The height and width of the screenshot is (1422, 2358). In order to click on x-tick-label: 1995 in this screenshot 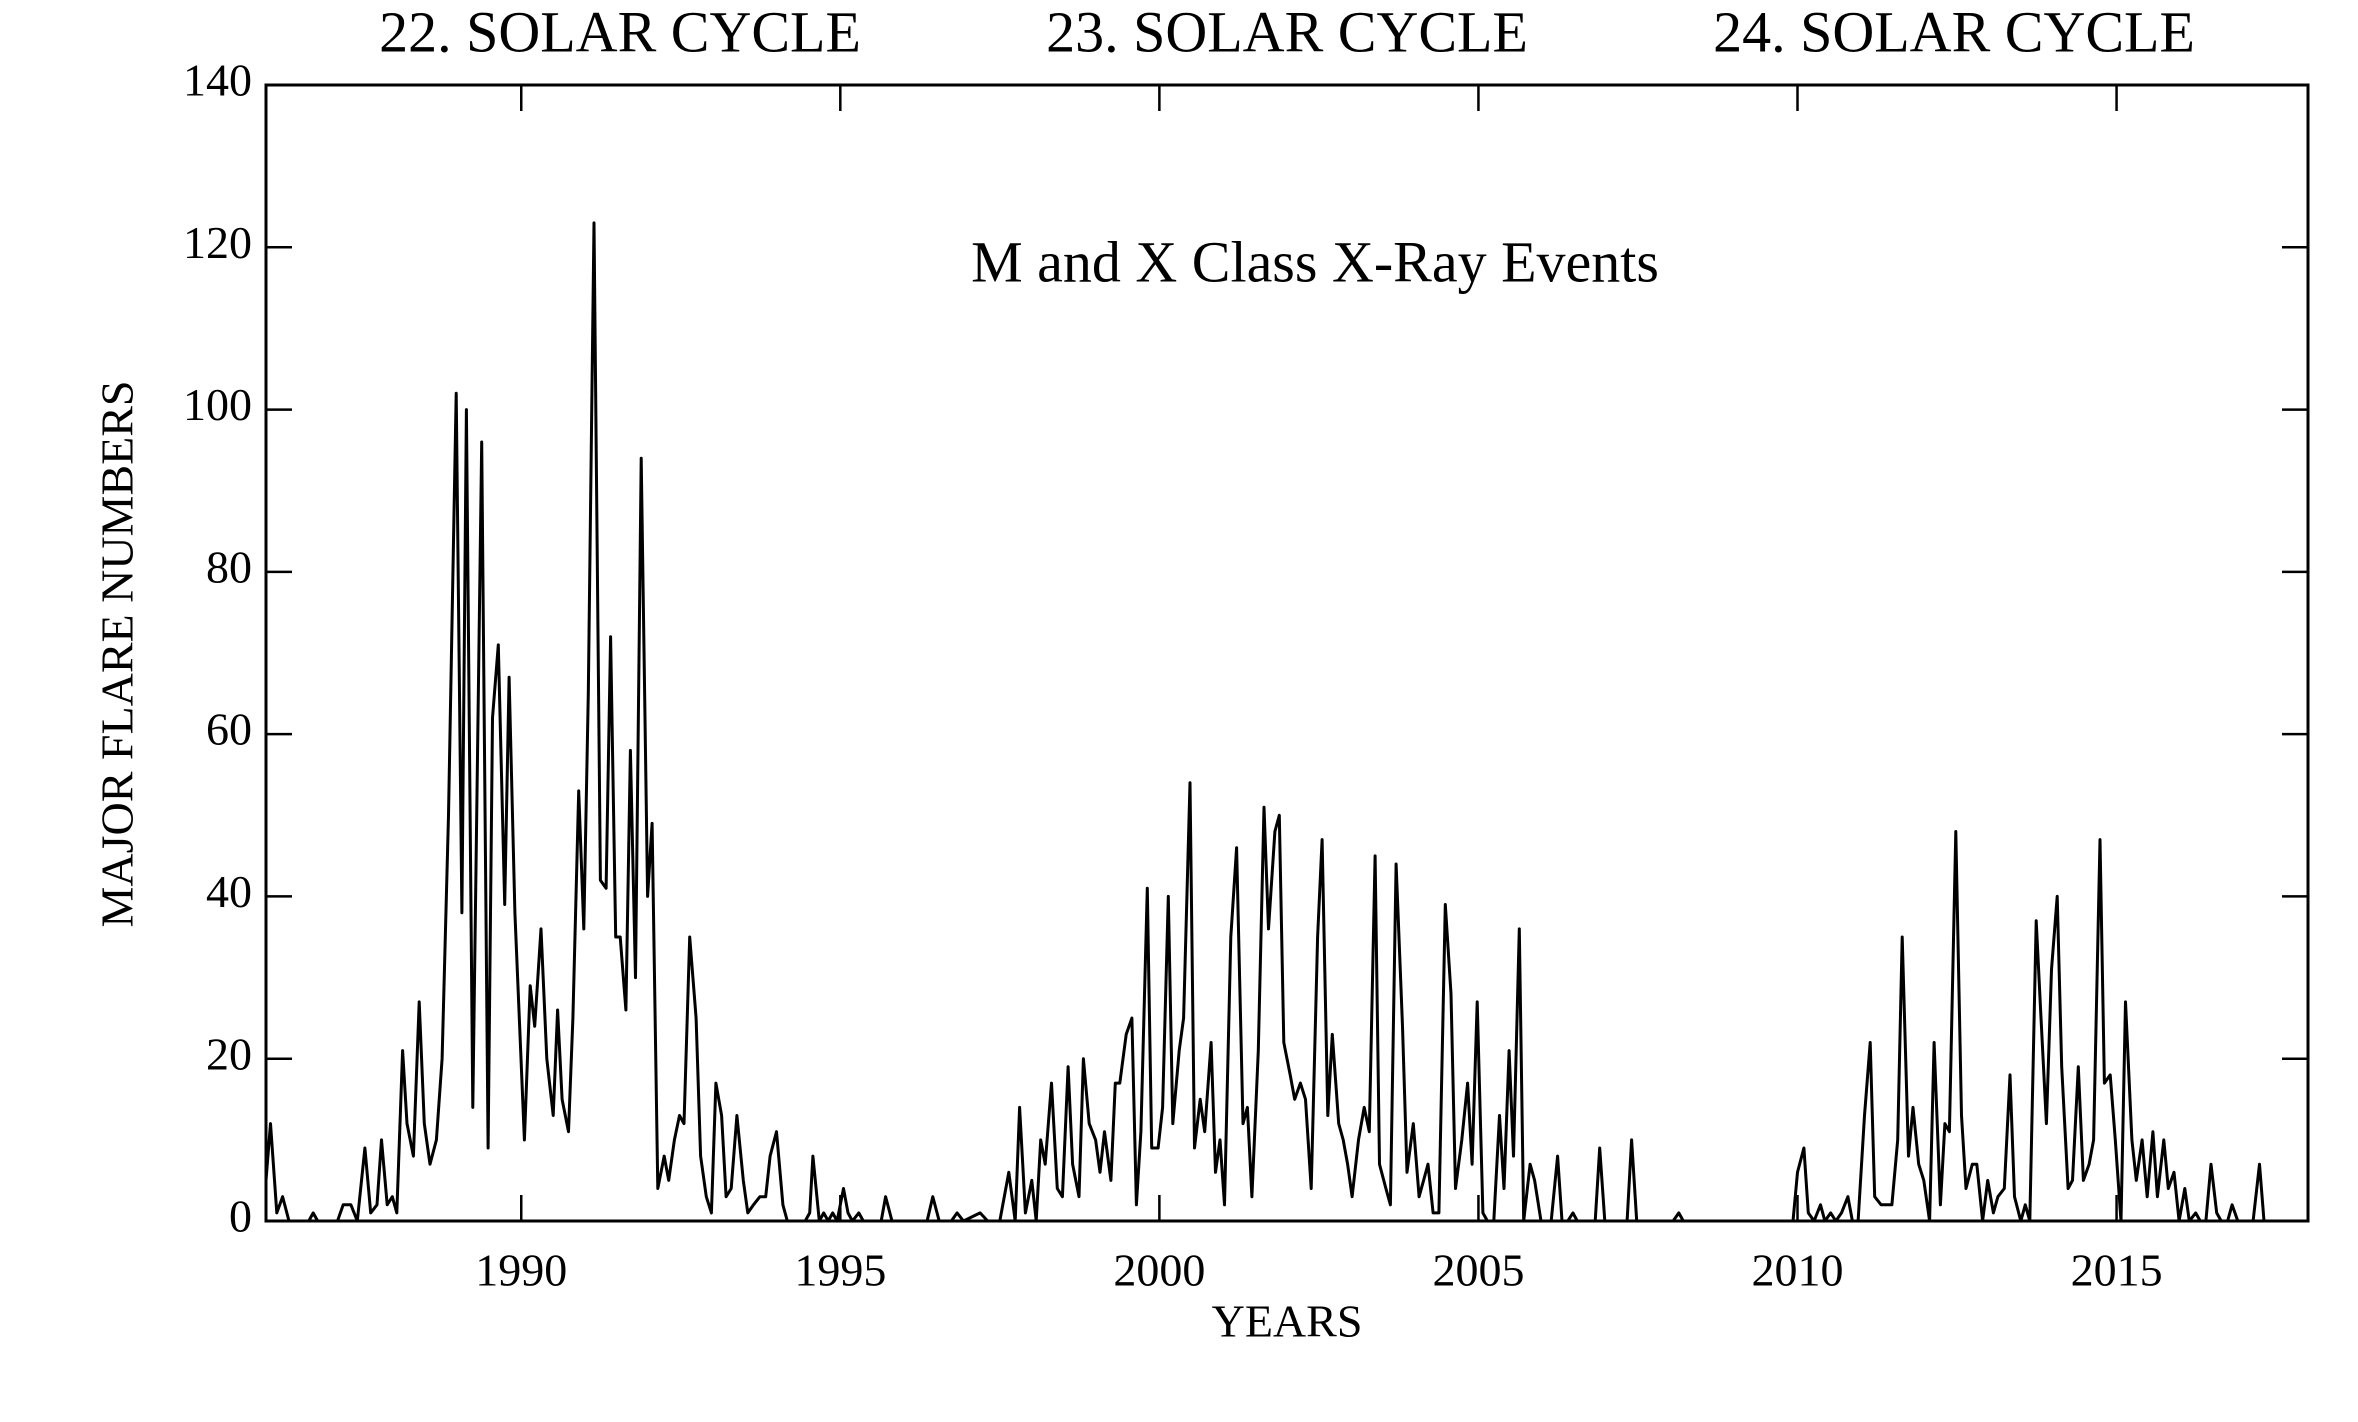, I will do `click(840, 1270)`.